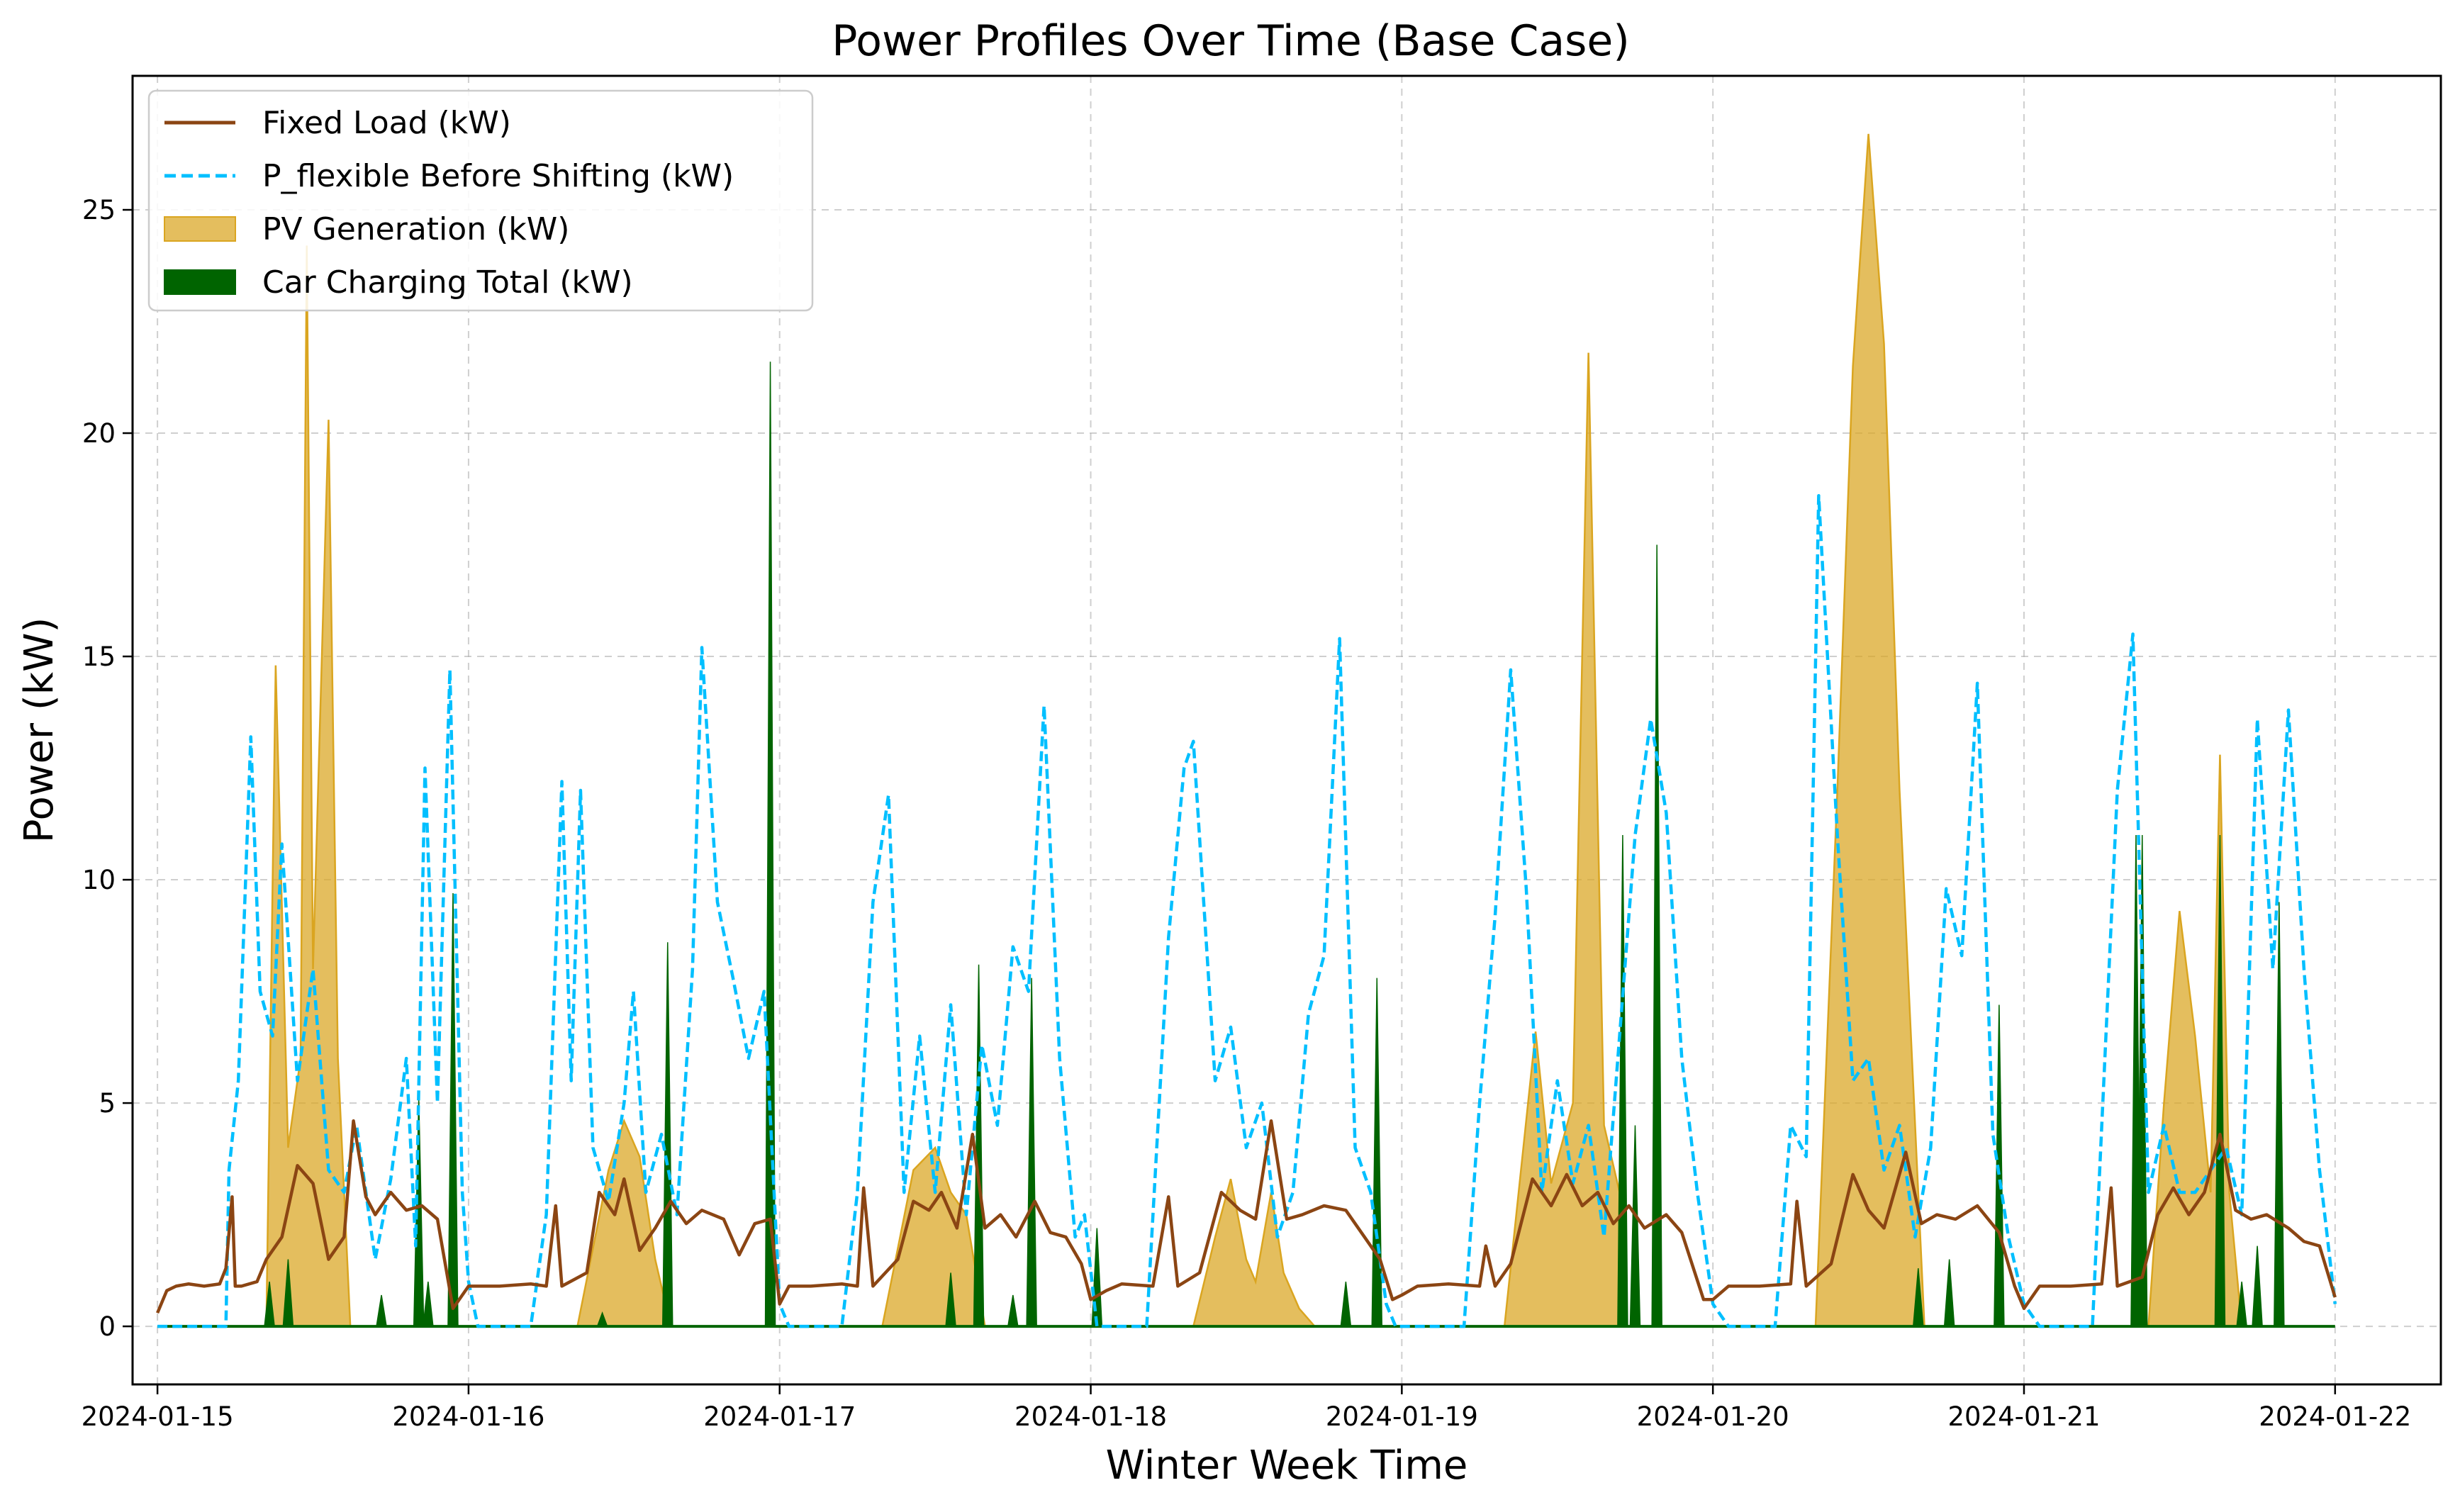  Describe the element at coordinates (99, 657) in the screenshot. I see `y-tick-label: 15` at that location.